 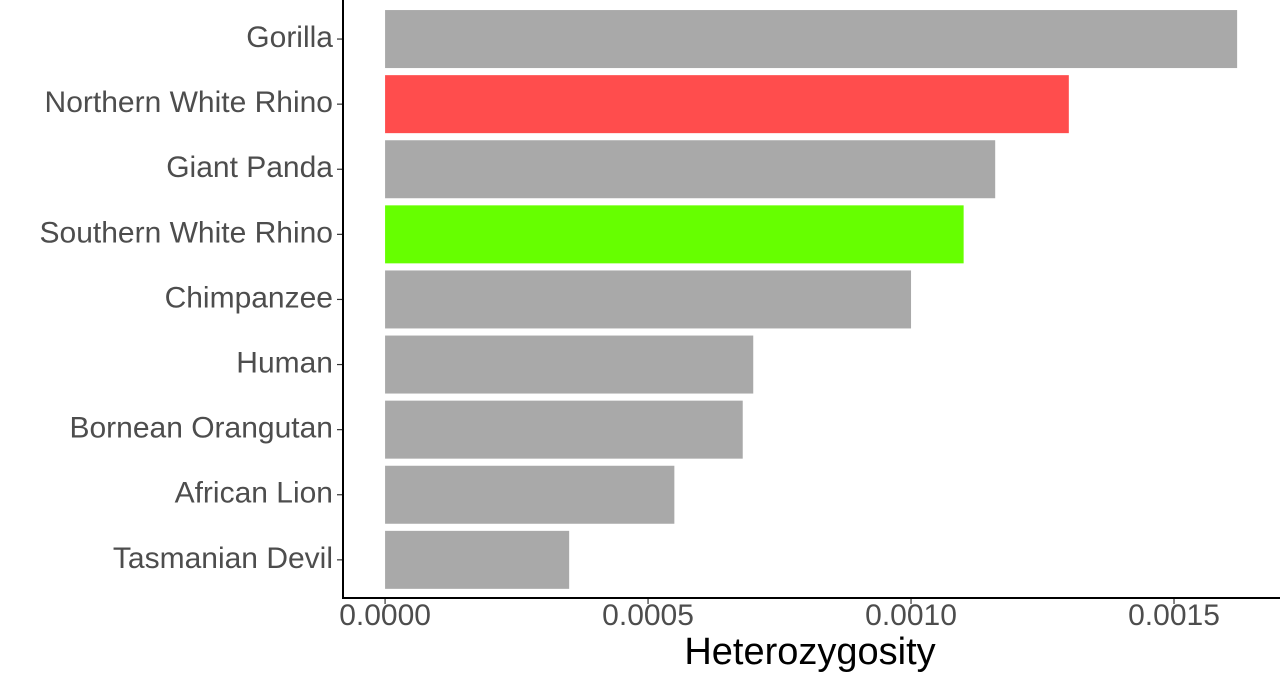 I want to click on y-tick-label: African Lion, so click(x=254, y=493).